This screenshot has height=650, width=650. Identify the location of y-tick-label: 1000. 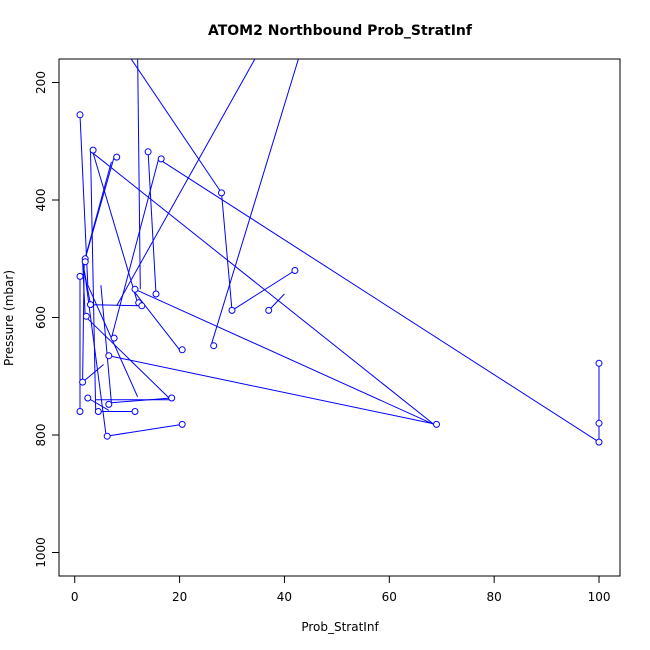
(41, 552).